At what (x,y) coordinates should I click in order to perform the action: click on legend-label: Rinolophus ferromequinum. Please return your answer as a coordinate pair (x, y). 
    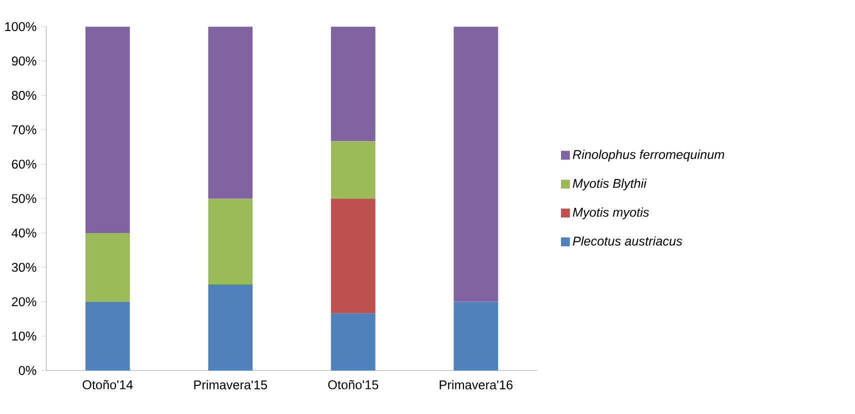
    Looking at the image, I should click on (648, 156).